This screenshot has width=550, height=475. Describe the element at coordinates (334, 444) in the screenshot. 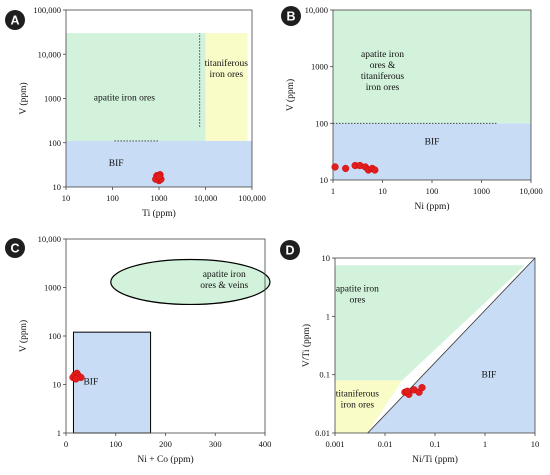

I see `x-tick-label: 0.001` at that location.